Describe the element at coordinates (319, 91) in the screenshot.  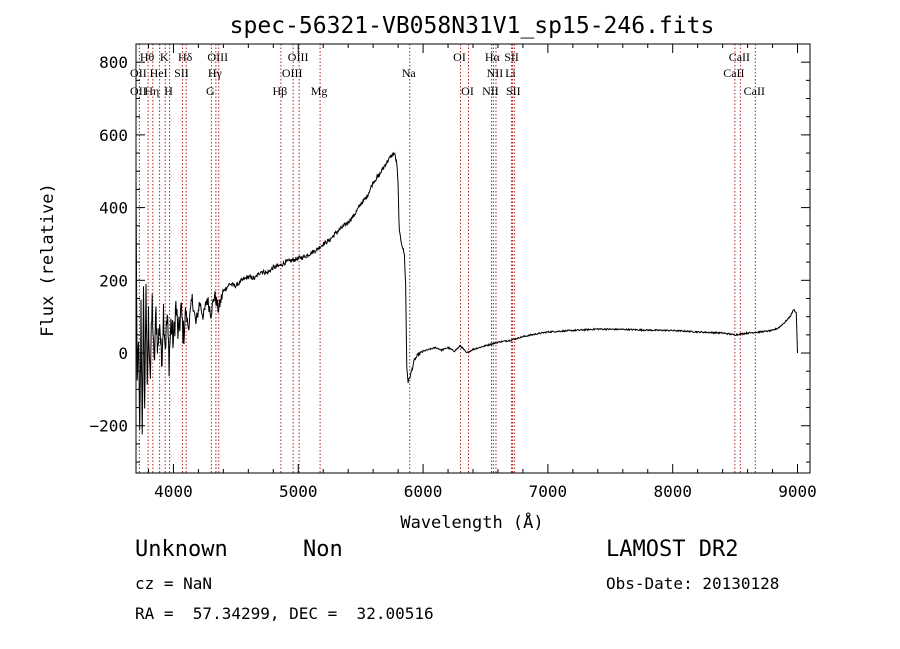
I see `spectral-line-label: Mg` at that location.